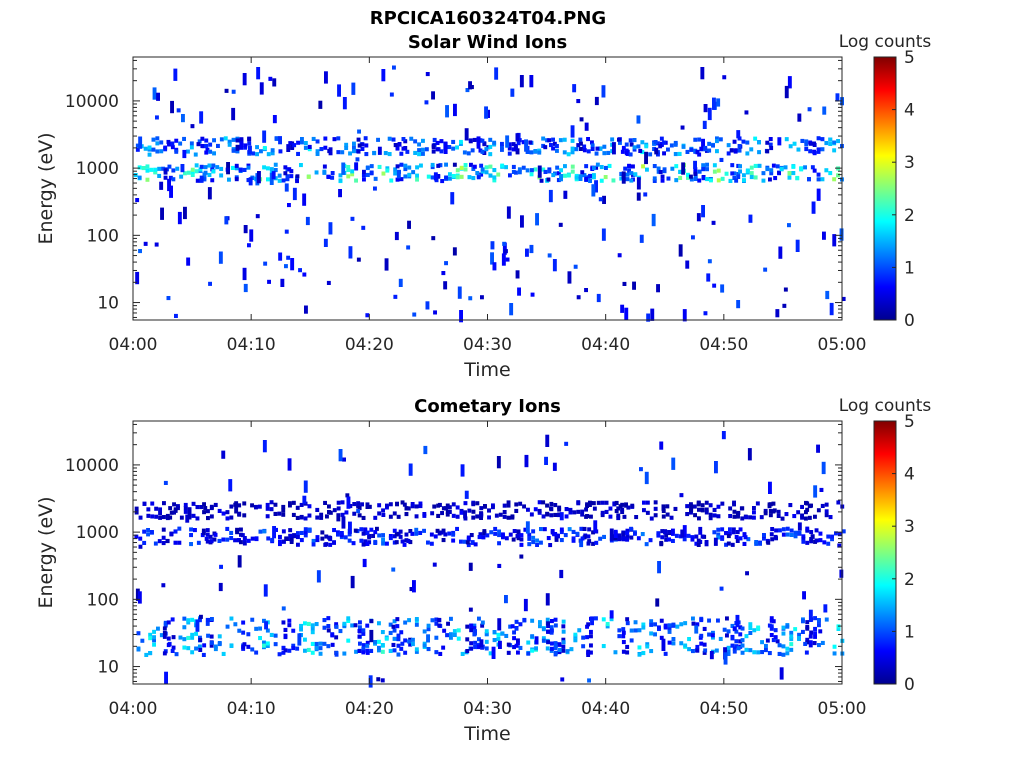 This screenshot has height=768, width=1024. What do you see at coordinates (487, 42) in the screenshot?
I see `panel-title: Solar Wind Ions` at bounding box center [487, 42].